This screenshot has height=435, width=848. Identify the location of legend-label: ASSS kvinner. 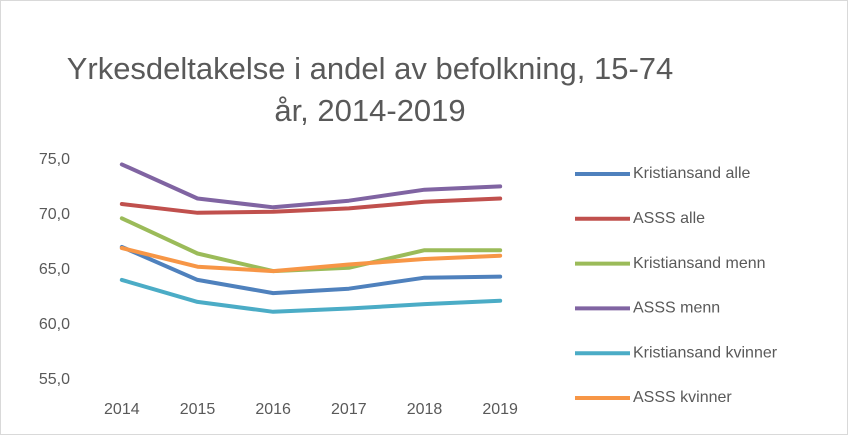
(682, 397).